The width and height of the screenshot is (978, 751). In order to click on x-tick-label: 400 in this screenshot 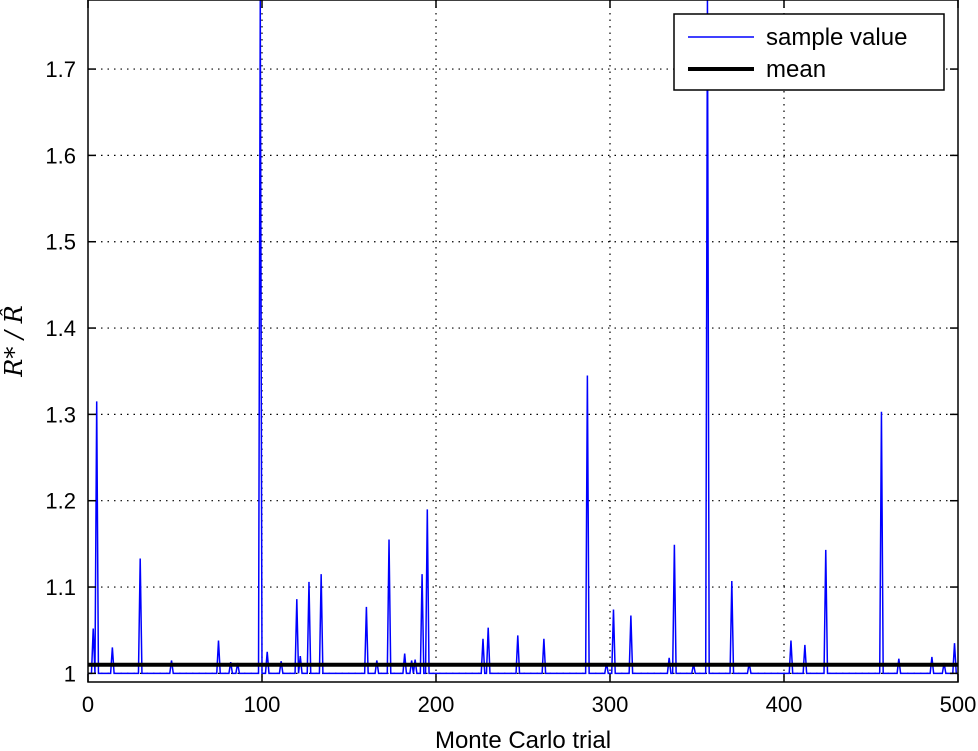, I will do `click(784, 704)`.